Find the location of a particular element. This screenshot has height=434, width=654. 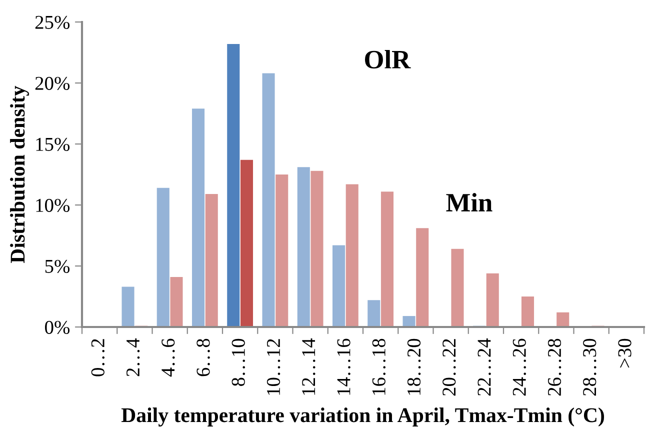

y-tick-label: 10% is located at coordinates (53, 205).